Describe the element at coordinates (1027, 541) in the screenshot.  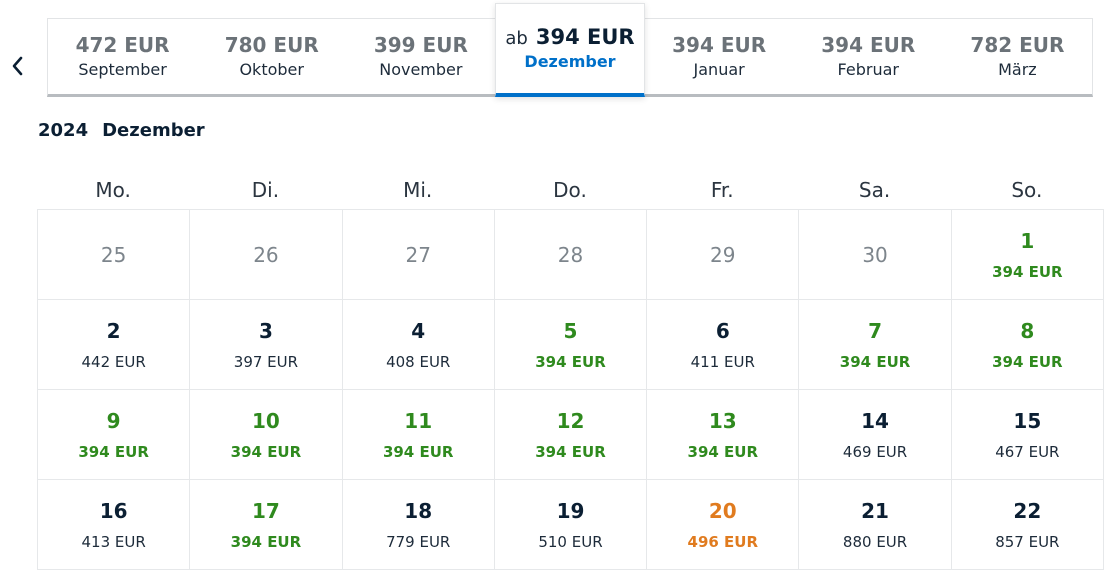
I see `day-price: 857 EUR` at that location.